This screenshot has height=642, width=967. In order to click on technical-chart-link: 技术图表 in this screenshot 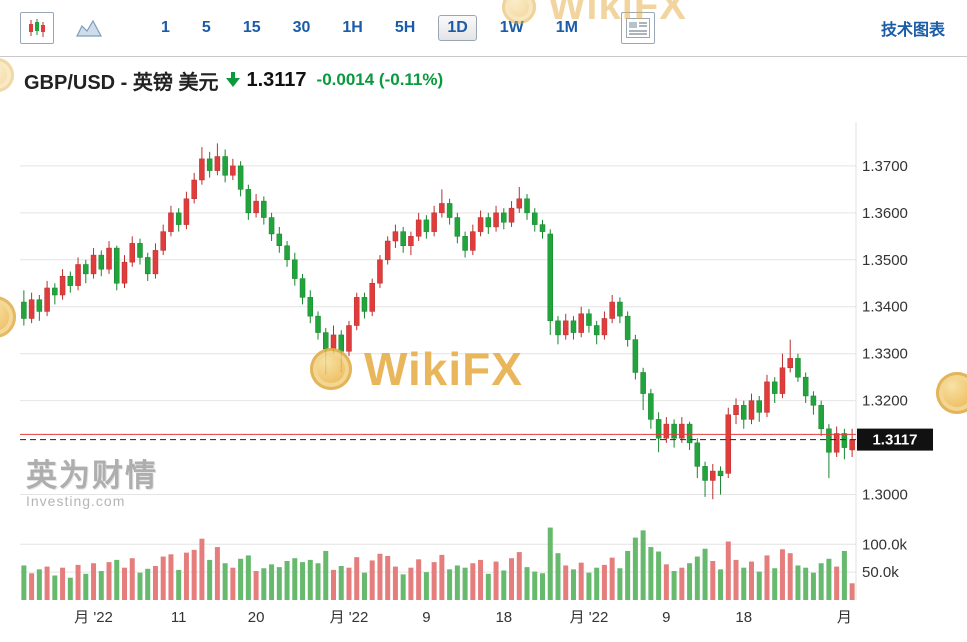, I will do `click(912, 30)`.